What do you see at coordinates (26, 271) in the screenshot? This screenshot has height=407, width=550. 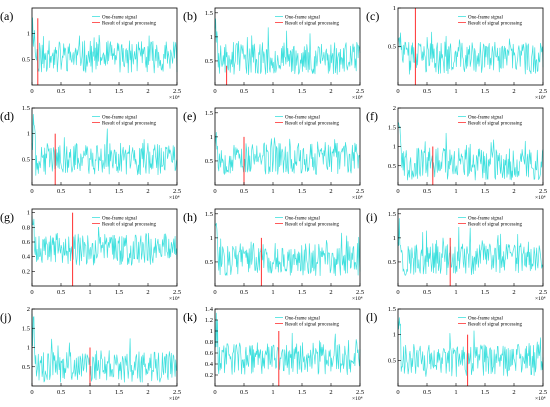 I see `y-tick-label: 0.2` at bounding box center [26, 271].